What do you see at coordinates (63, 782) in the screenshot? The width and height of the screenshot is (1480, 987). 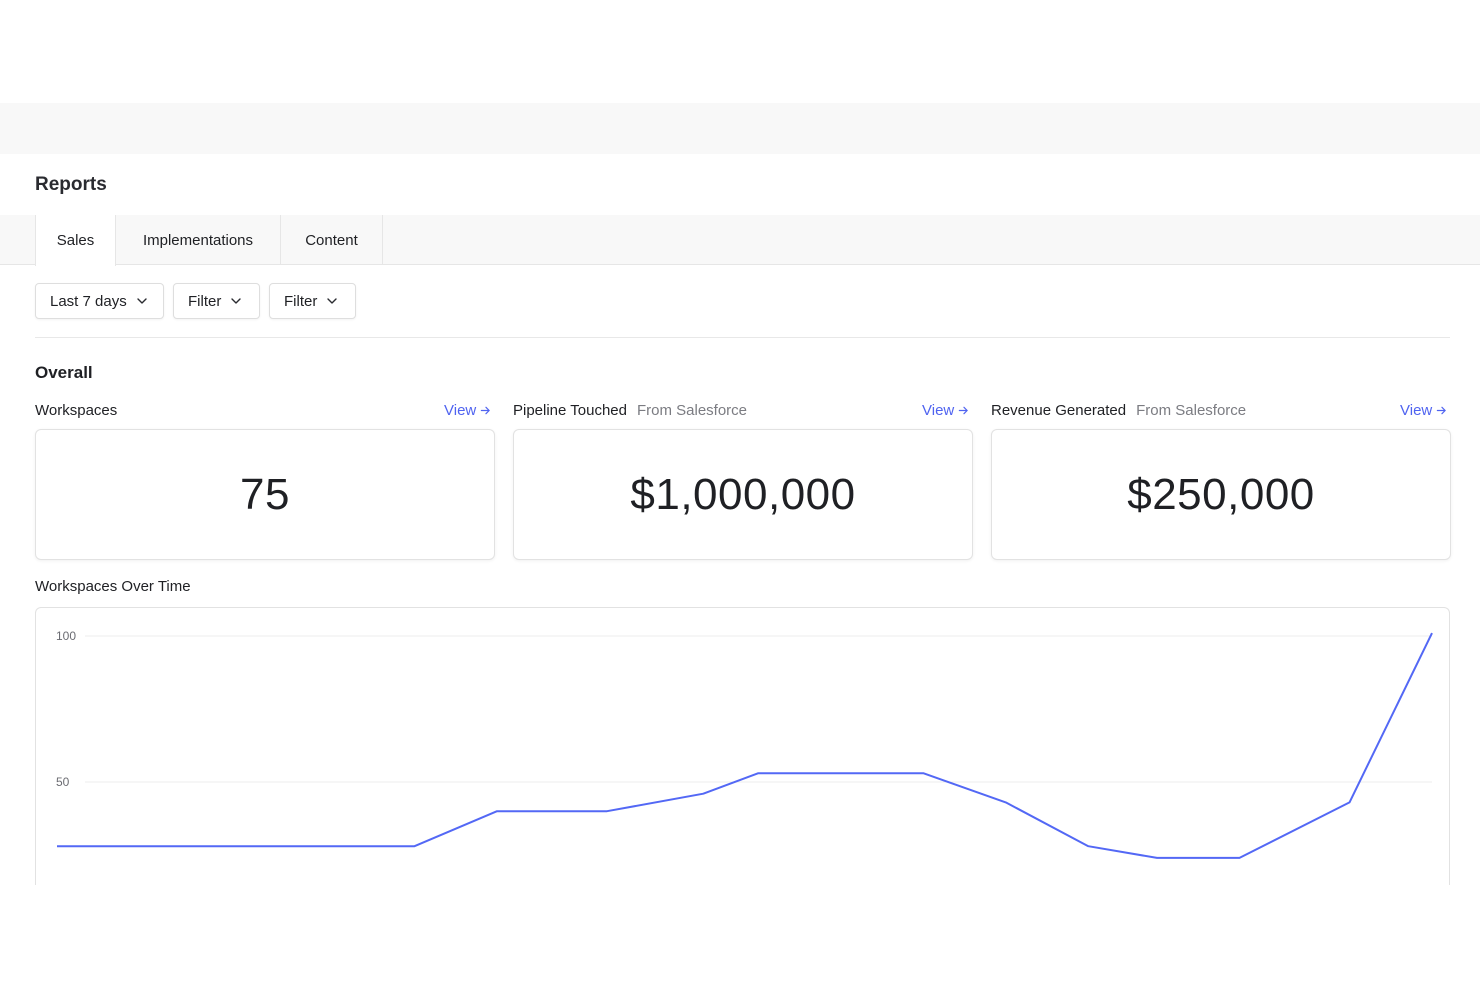 I see `y-tick-label: 50` at bounding box center [63, 782].